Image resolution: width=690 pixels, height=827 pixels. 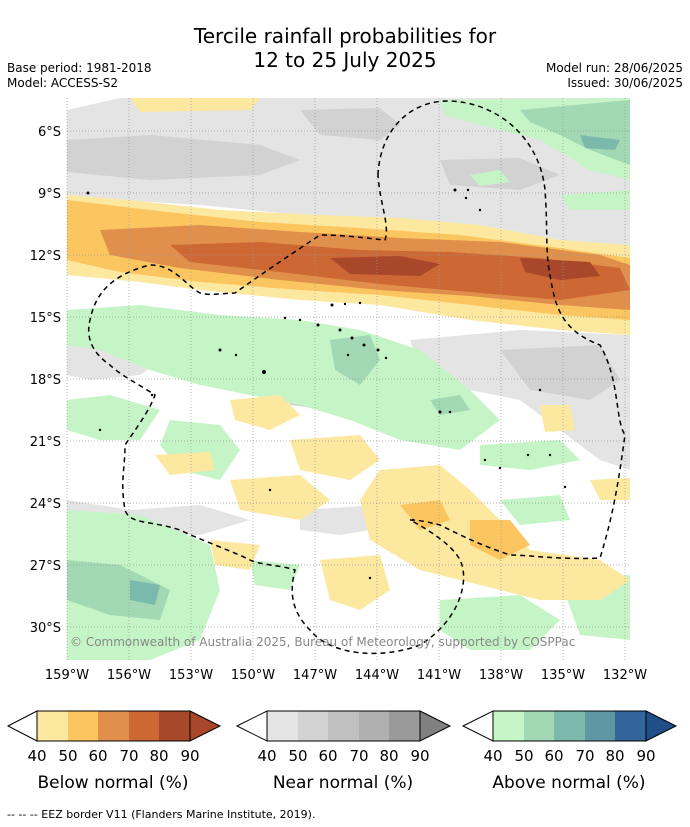 What do you see at coordinates (45, 256) in the screenshot?
I see `lat-label: 12°S` at bounding box center [45, 256].